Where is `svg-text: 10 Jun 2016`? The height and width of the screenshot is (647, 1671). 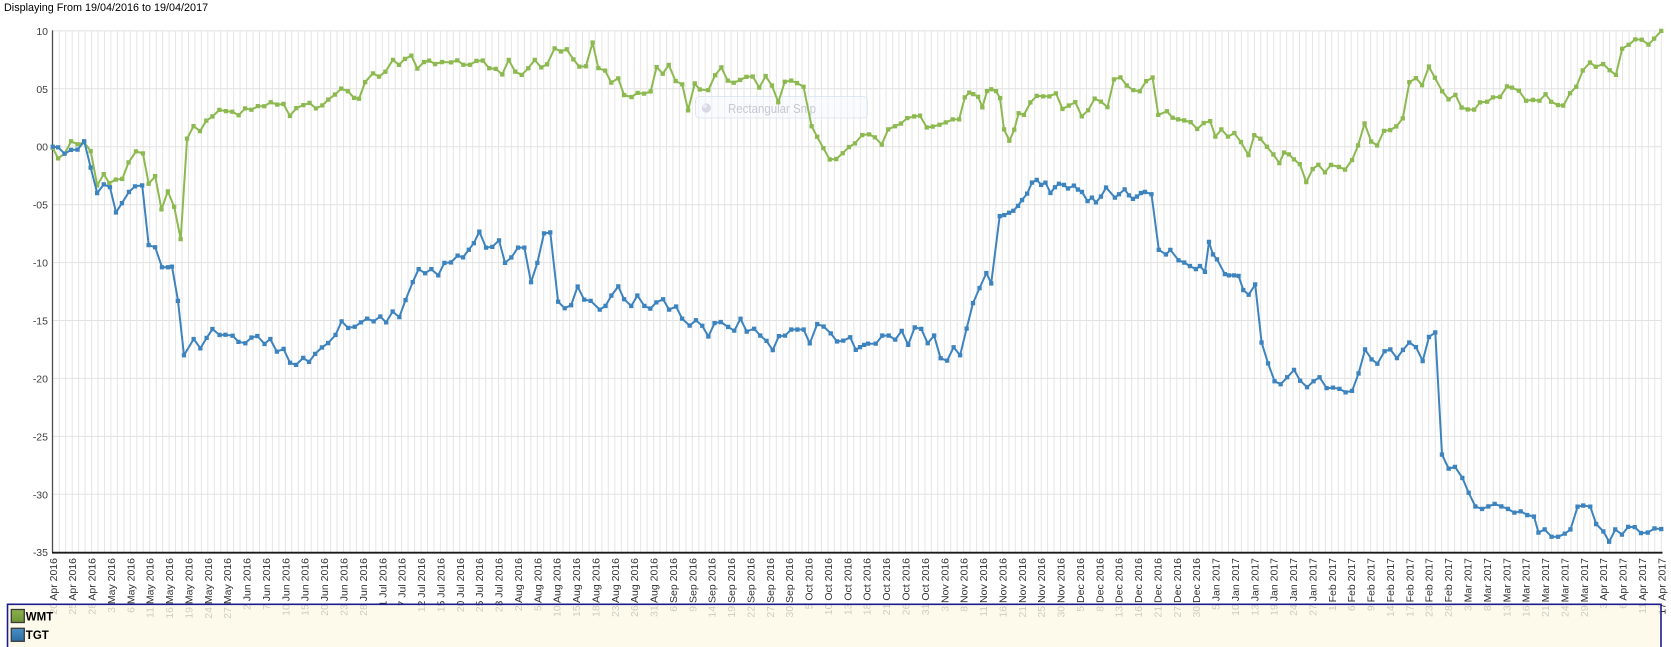
svg-text: 10 Jun 2016 is located at coordinates (286, 587).